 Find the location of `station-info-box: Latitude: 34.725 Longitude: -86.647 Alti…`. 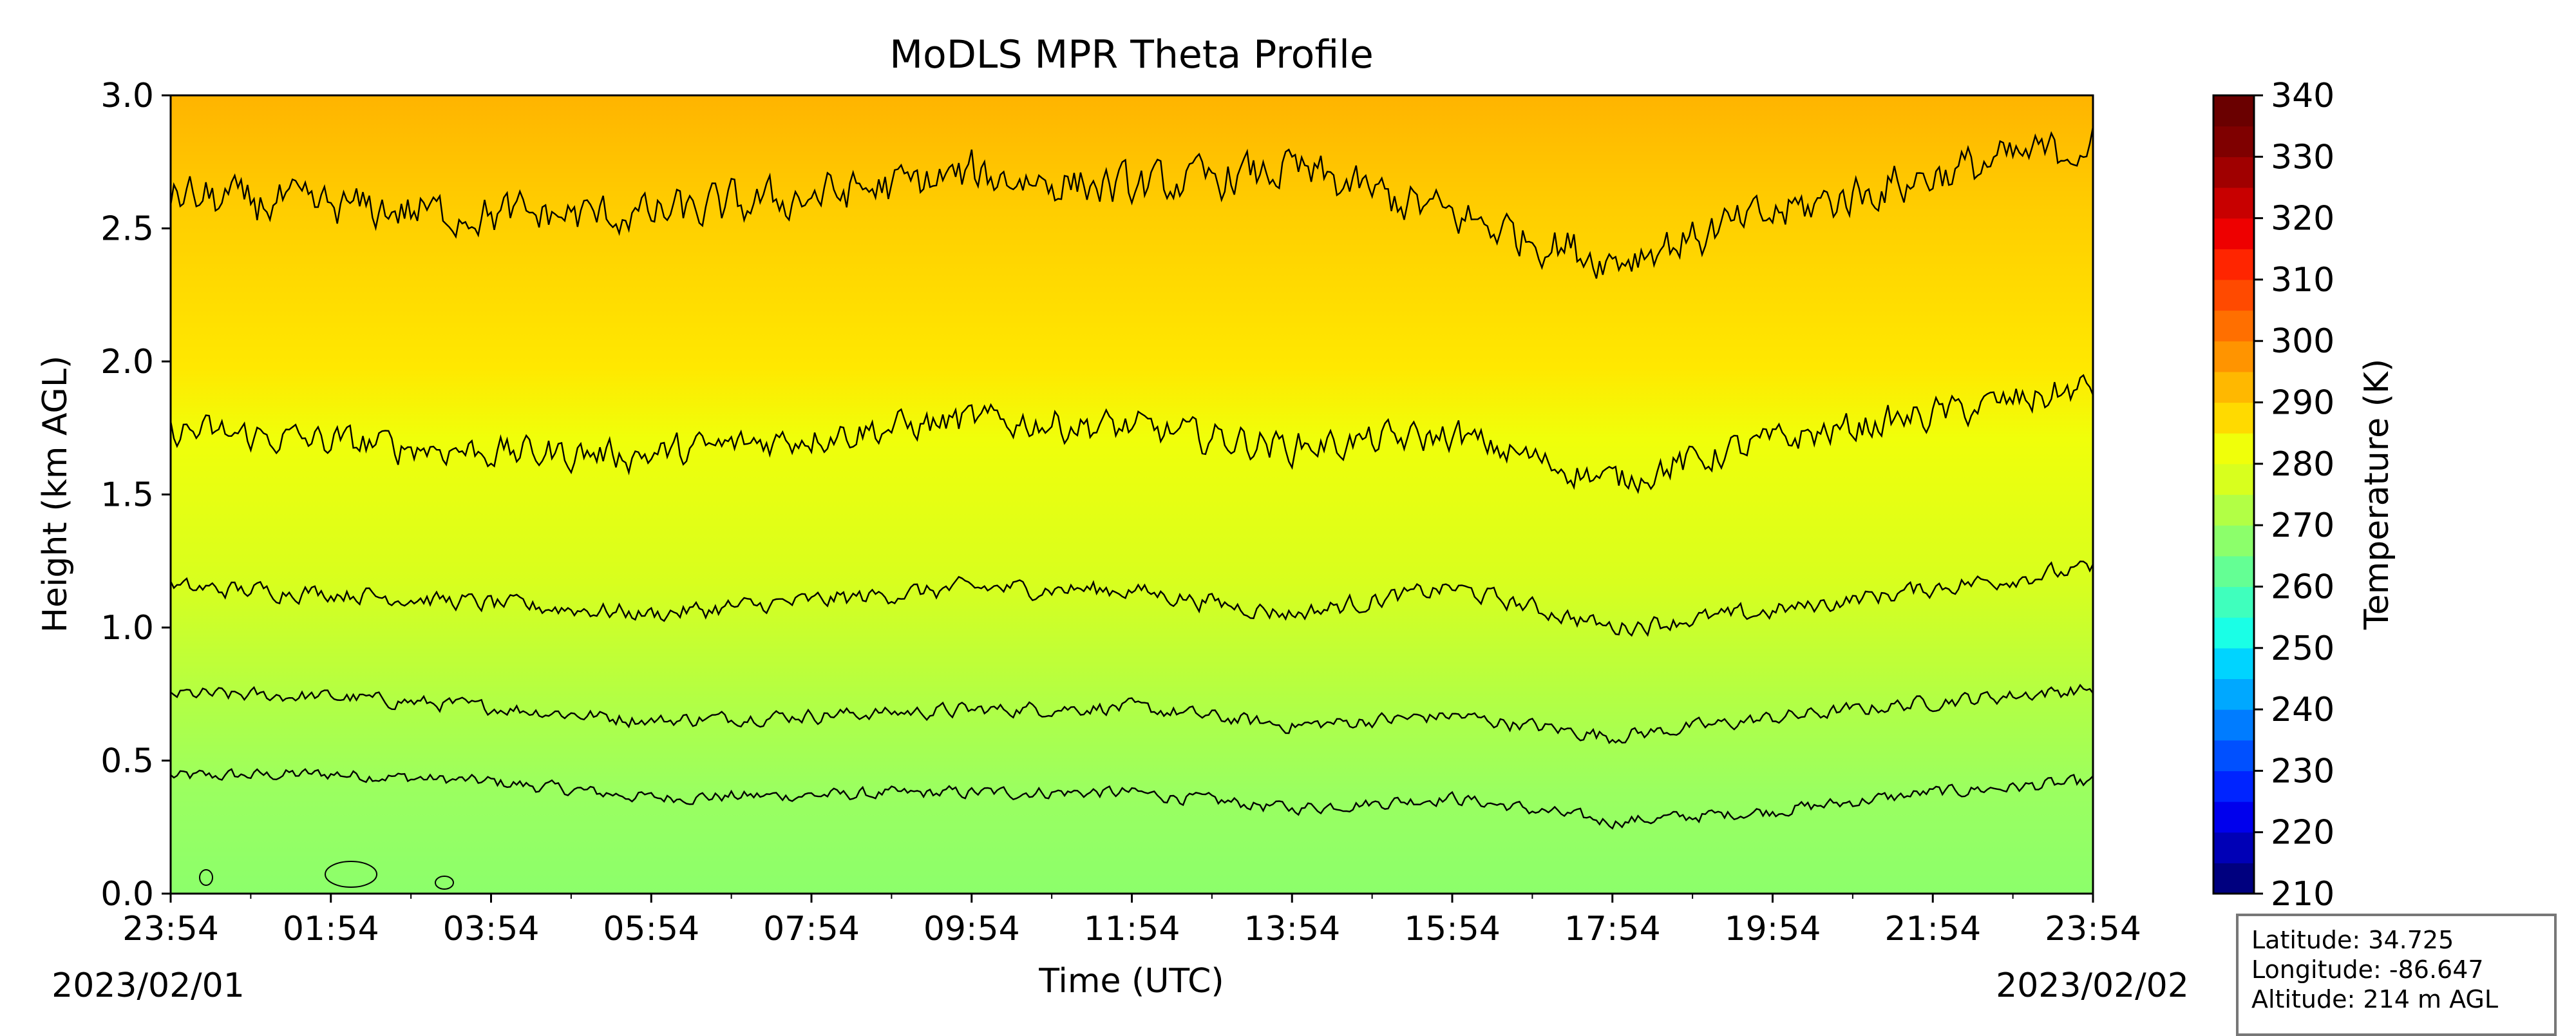

station-info-box: Latitude: 34.725 Longitude: -86.647 Alti… is located at coordinates (2396, 975).